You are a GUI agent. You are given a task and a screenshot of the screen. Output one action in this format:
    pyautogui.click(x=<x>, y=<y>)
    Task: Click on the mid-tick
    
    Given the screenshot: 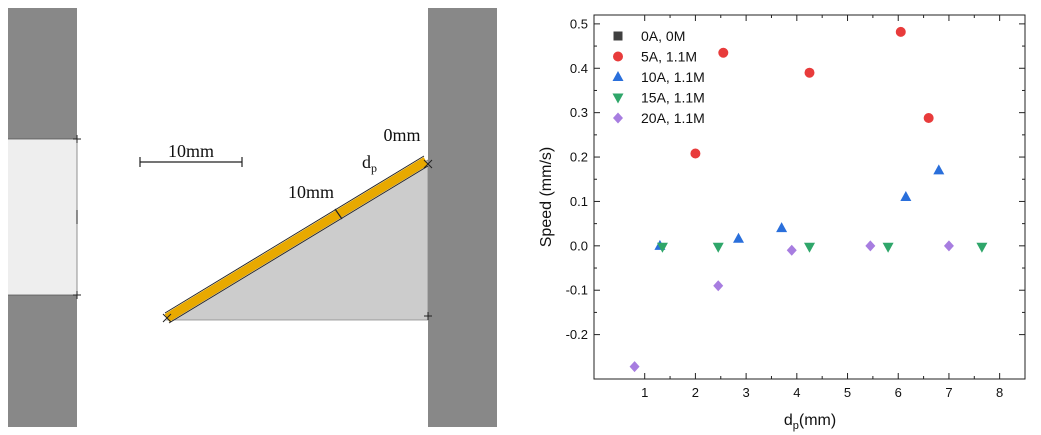 What is the action you would take?
    pyautogui.click(x=338, y=214)
    